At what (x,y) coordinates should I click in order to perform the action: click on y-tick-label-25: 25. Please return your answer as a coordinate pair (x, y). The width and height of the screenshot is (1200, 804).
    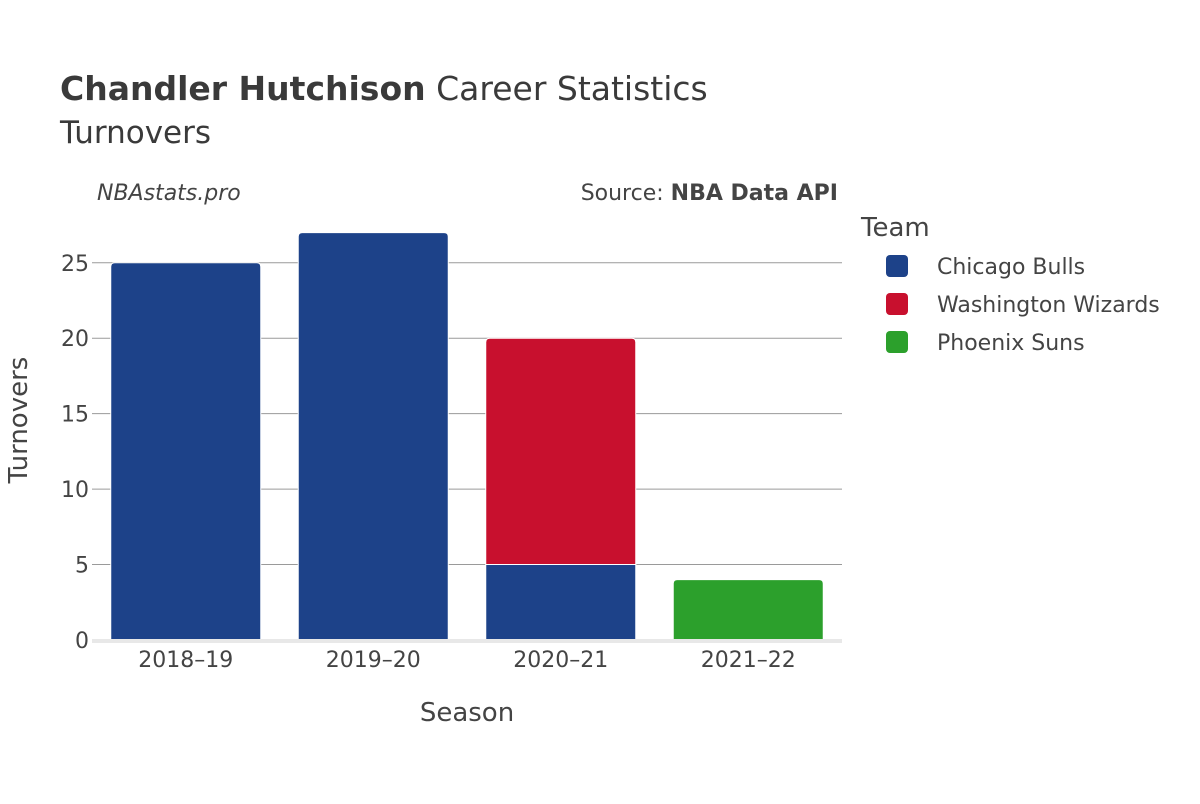
    Looking at the image, I should click on (75, 264).